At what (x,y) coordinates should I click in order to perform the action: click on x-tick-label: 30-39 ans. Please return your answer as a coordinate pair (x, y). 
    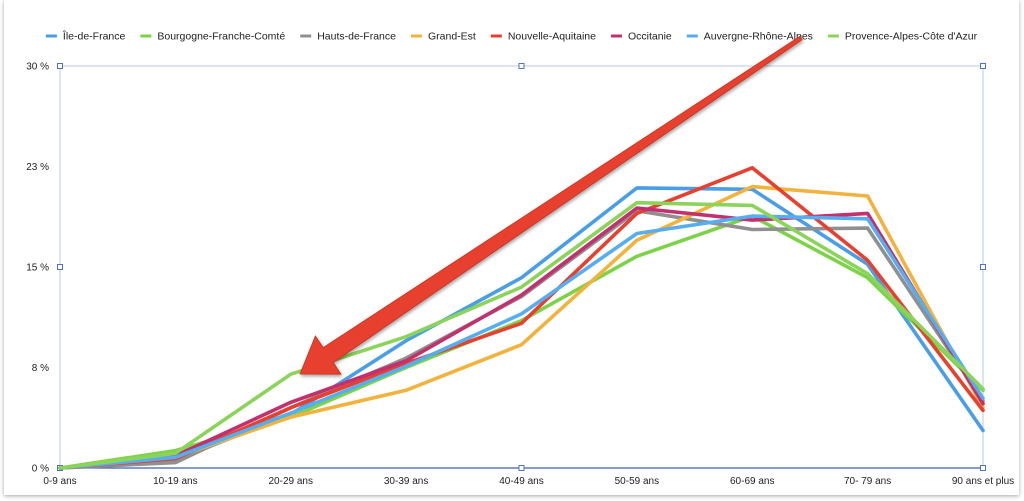
    Looking at the image, I should click on (406, 481).